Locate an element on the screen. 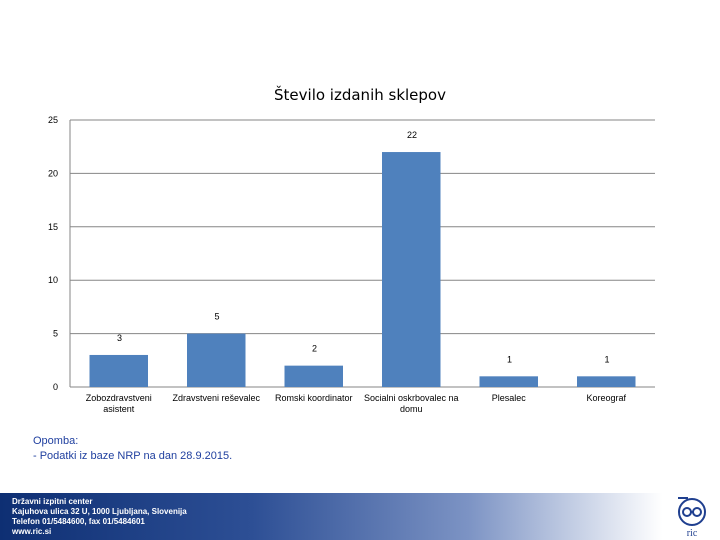 The image size is (720, 540). ric-logo-icon: ric is located at coordinates (692, 518).